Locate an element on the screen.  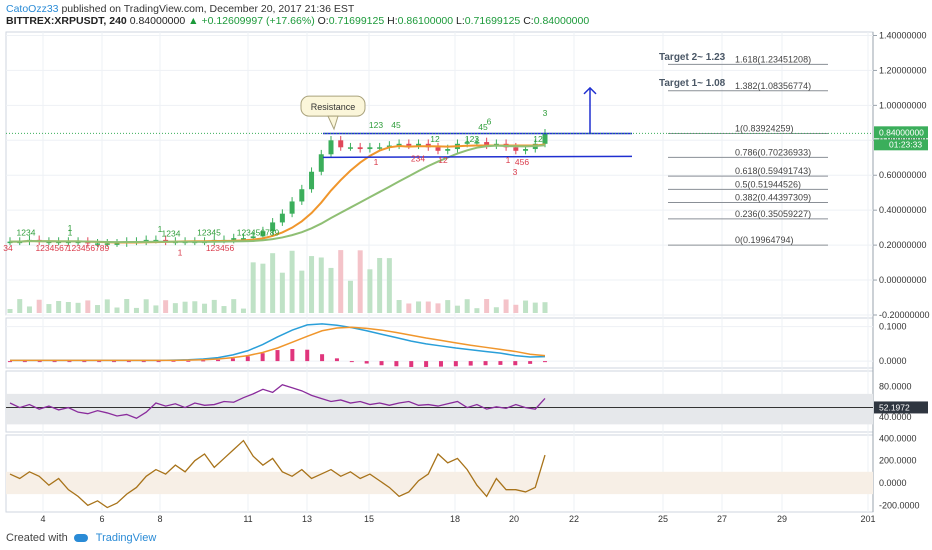
y-tick-label: -0.20000000 is located at coordinates (904, 315).